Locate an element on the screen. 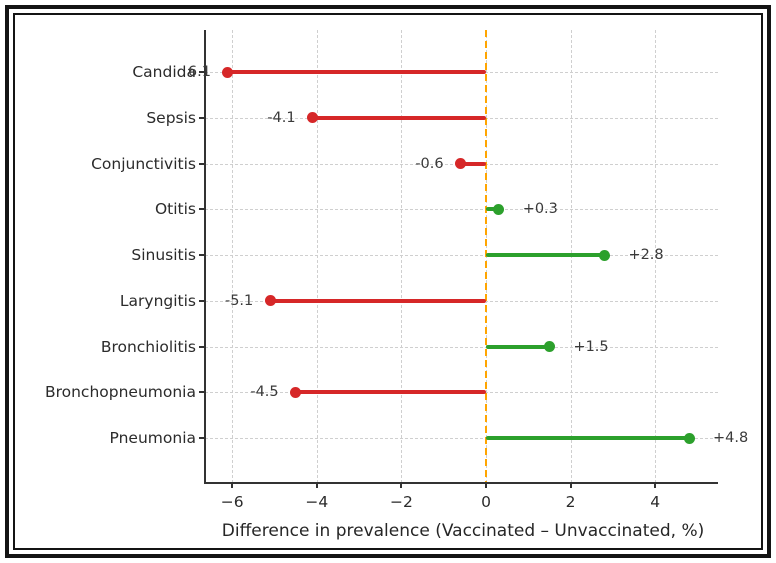  category-label: Sepsis is located at coordinates (171, 117).